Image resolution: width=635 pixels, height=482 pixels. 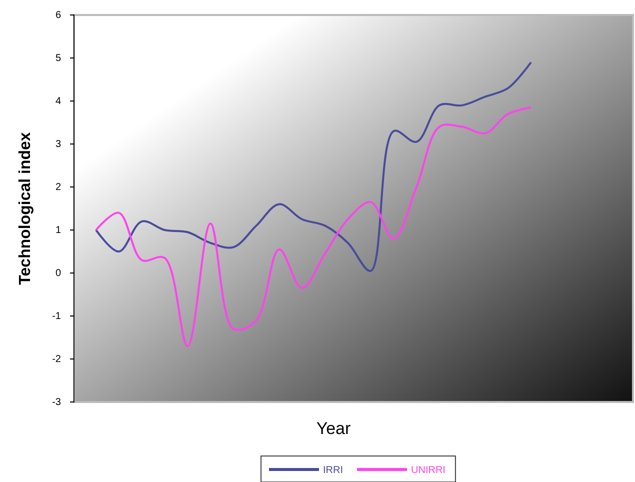 What do you see at coordinates (58, 144) in the screenshot?
I see `y-tick-label: 3` at bounding box center [58, 144].